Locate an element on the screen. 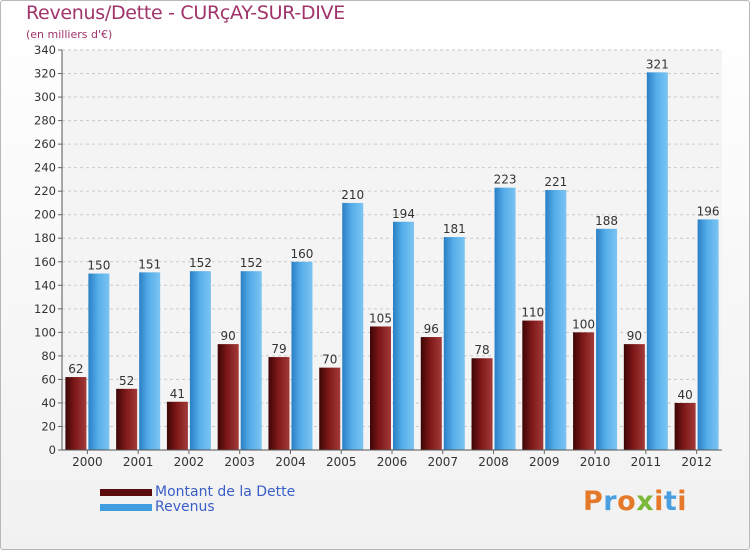 The height and width of the screenshot is (550, 750). x-tick-label: 2012 is located at coordinates (696, 462).